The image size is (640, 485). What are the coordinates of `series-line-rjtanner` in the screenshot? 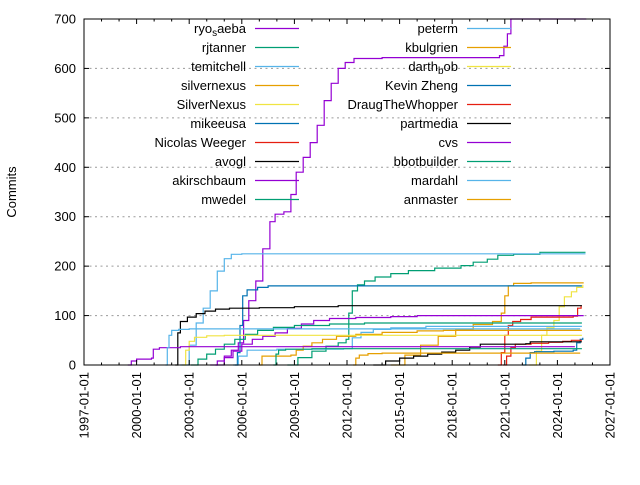 It's located at (436, 308).